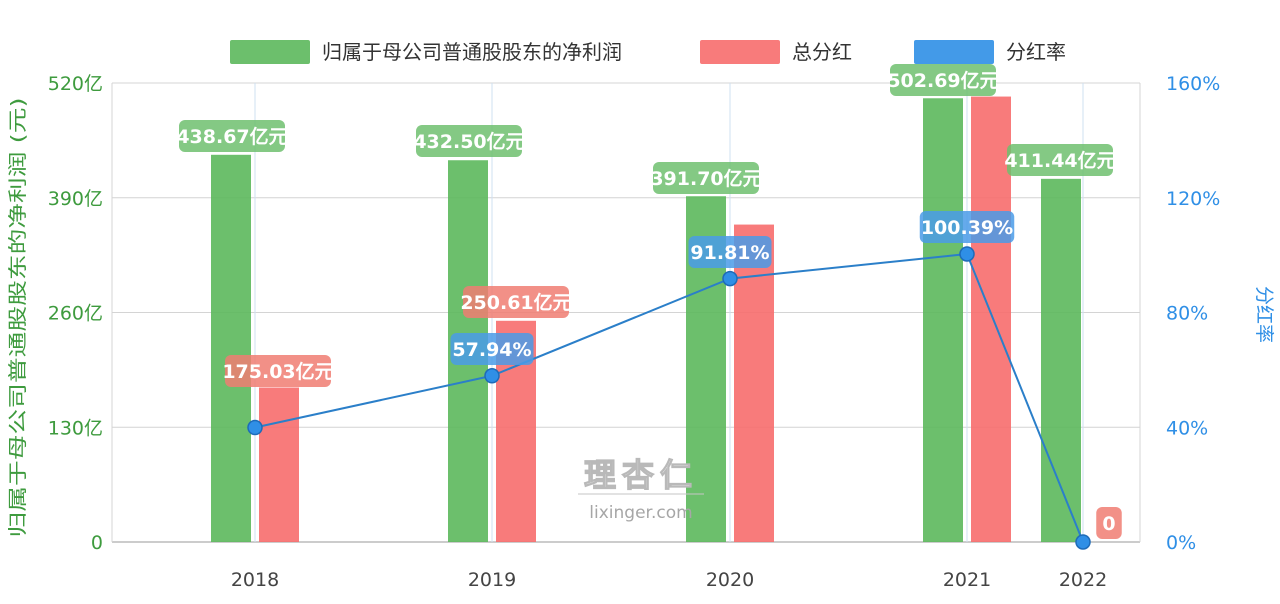  I want to click on legend-label: 总分红, so click(822, 52).